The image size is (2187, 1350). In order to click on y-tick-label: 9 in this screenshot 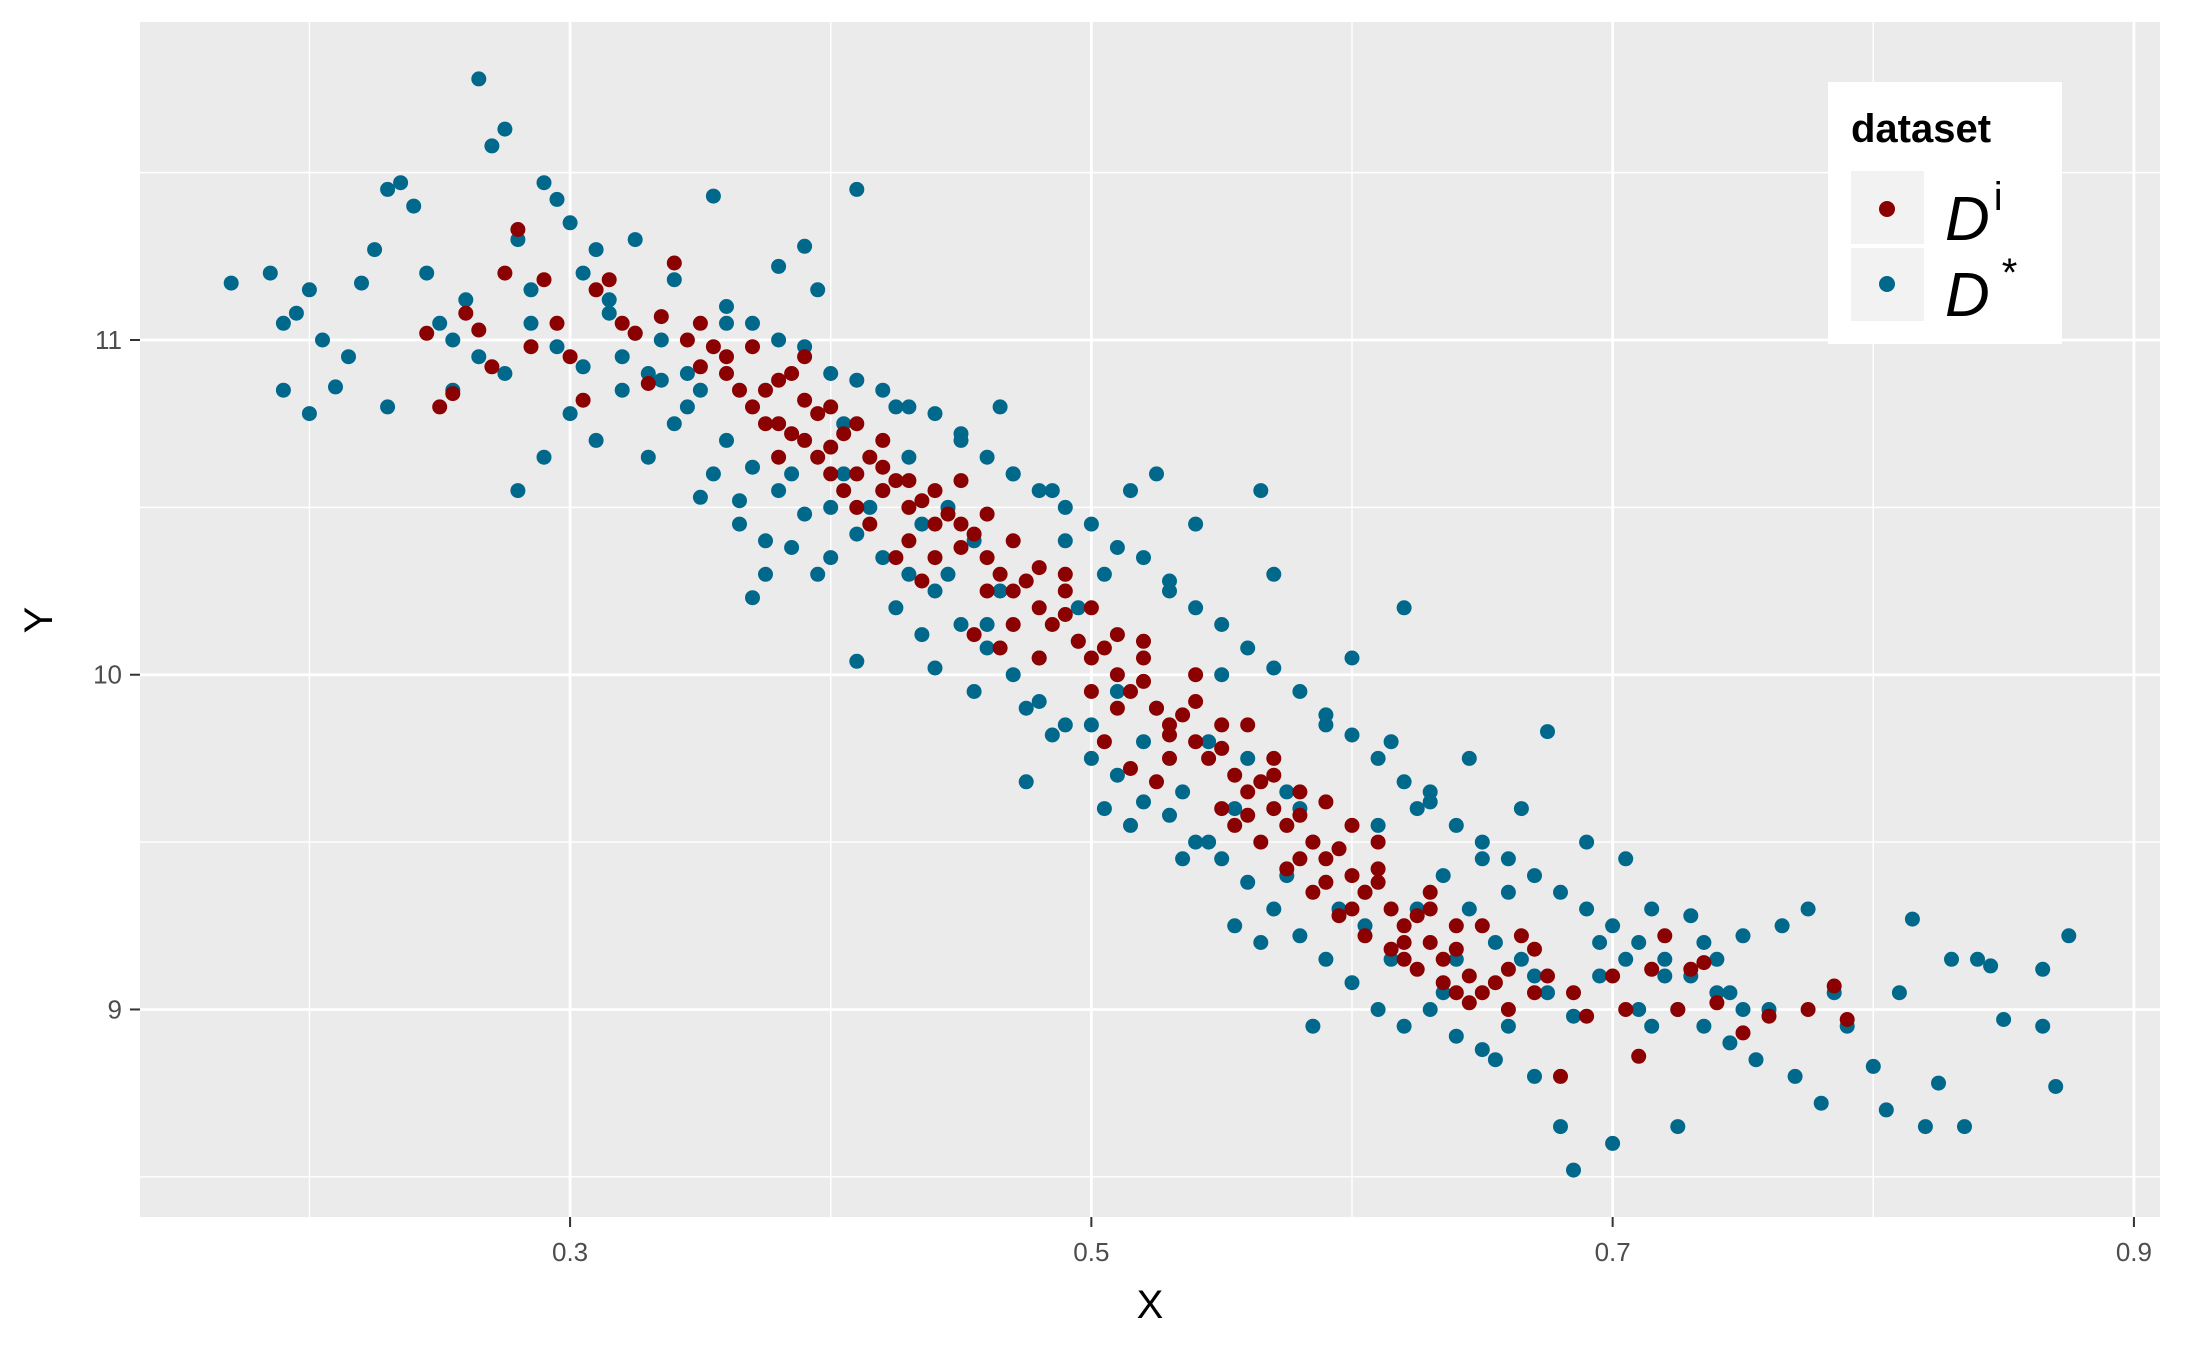, I will do `click(115, 1009)`.